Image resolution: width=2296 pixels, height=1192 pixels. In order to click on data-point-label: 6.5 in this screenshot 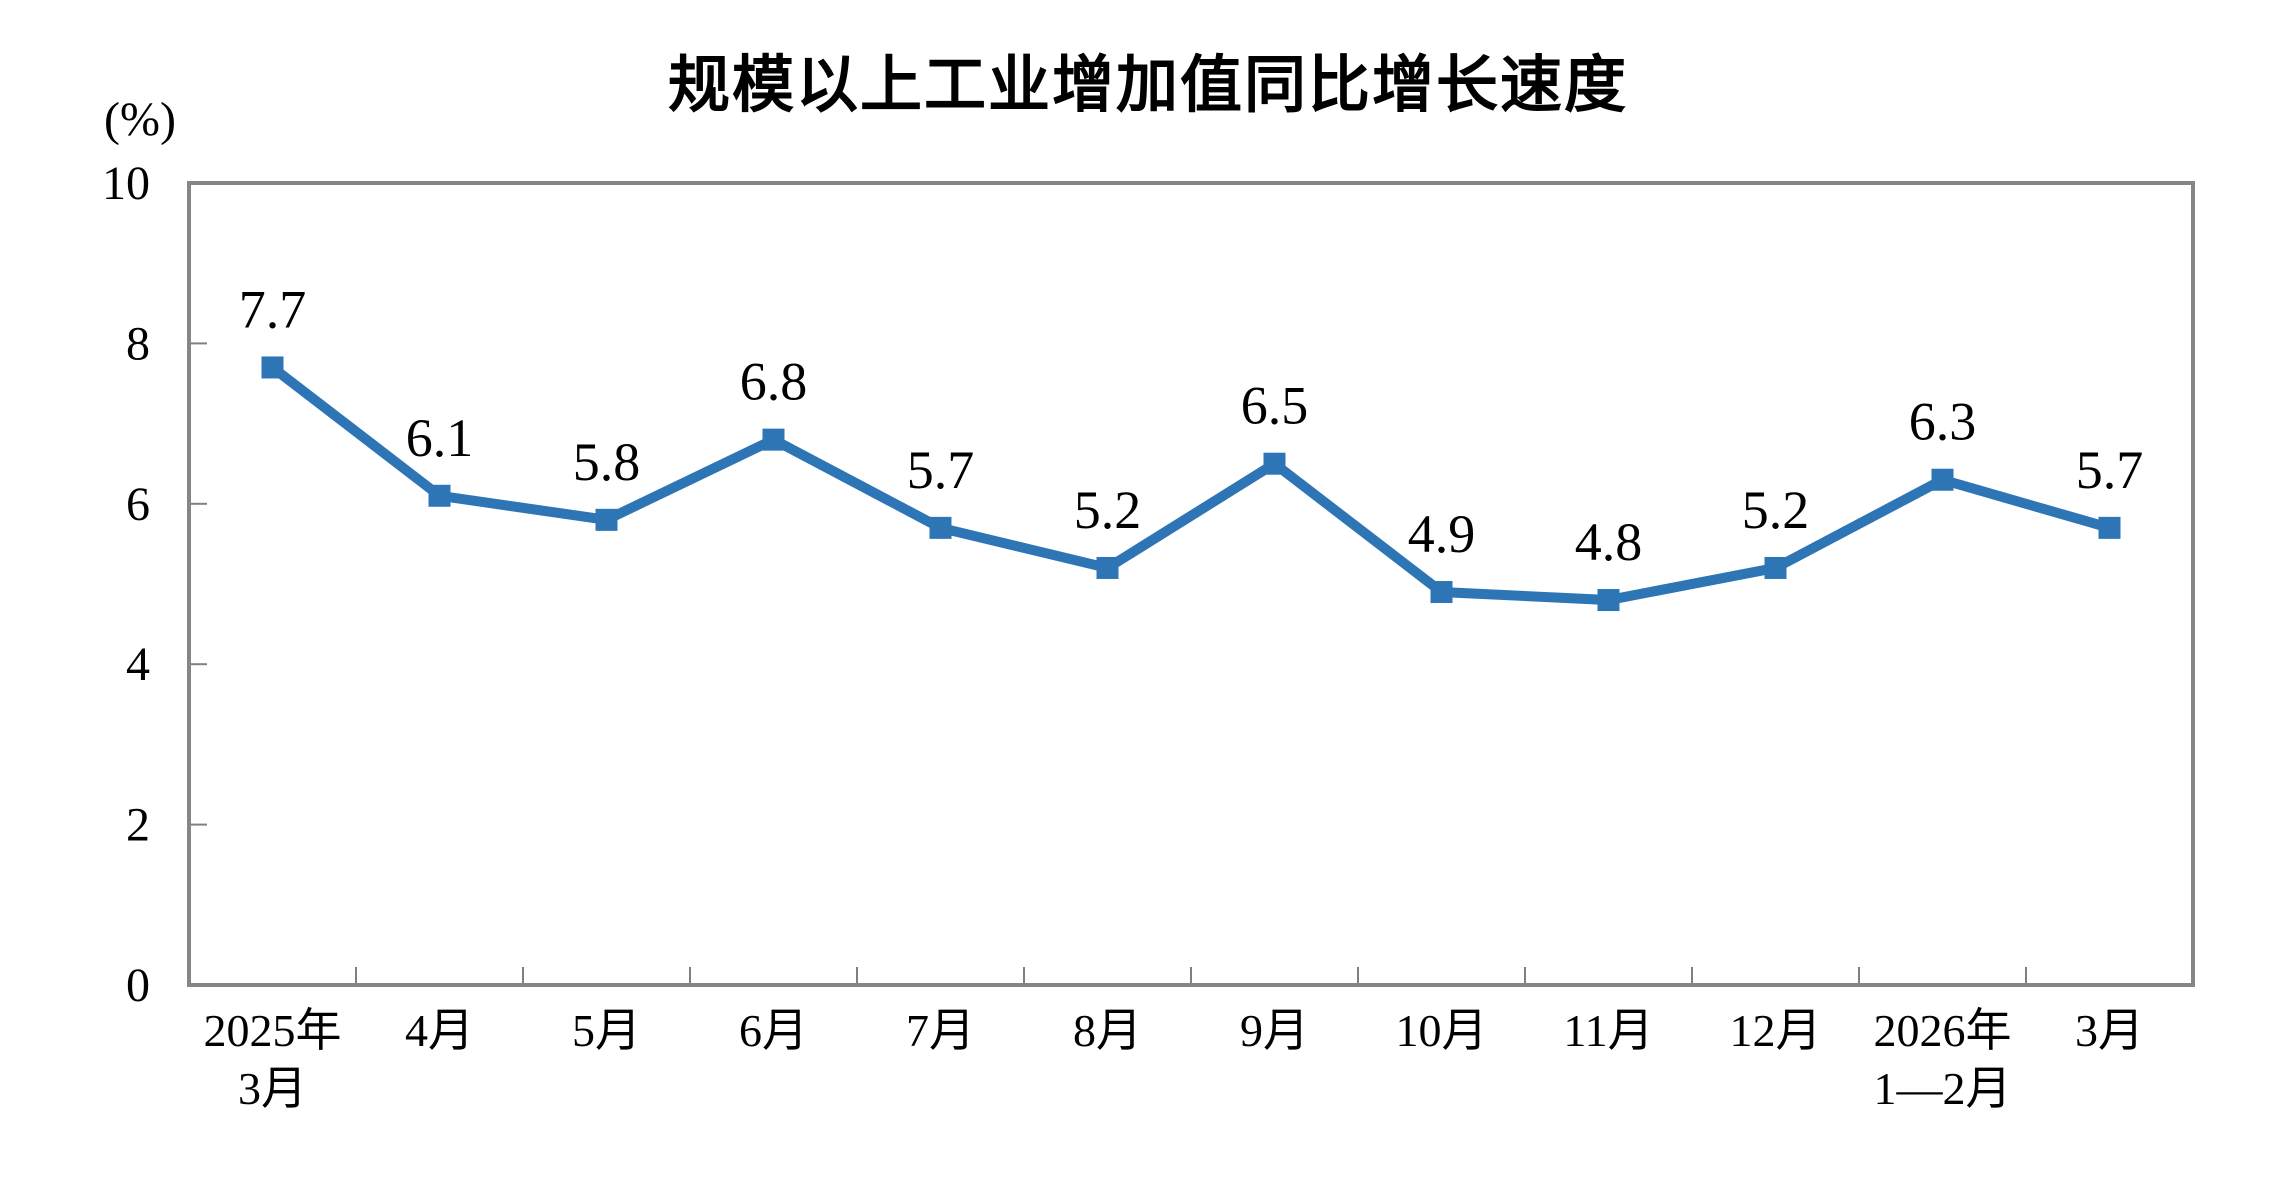, I will do `click(1275, 406)`.